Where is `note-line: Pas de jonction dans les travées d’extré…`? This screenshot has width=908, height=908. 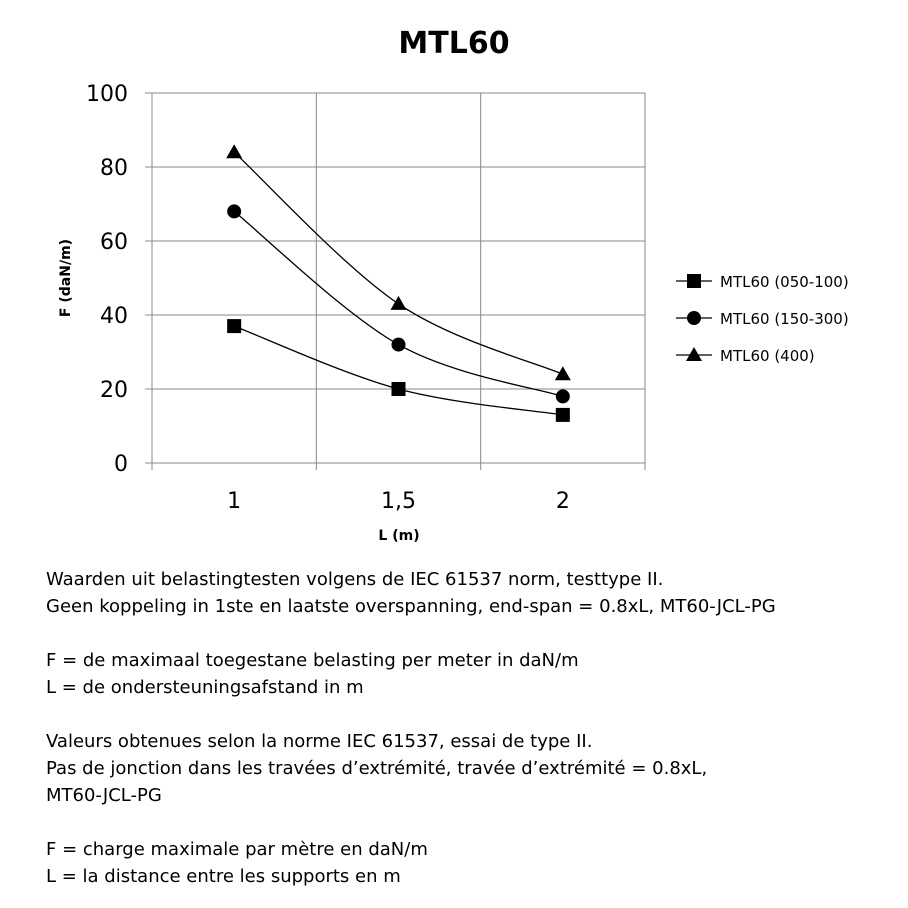
note-line: Pas de jonction dans les travées d’extré… is located at coordinates (377, 768).